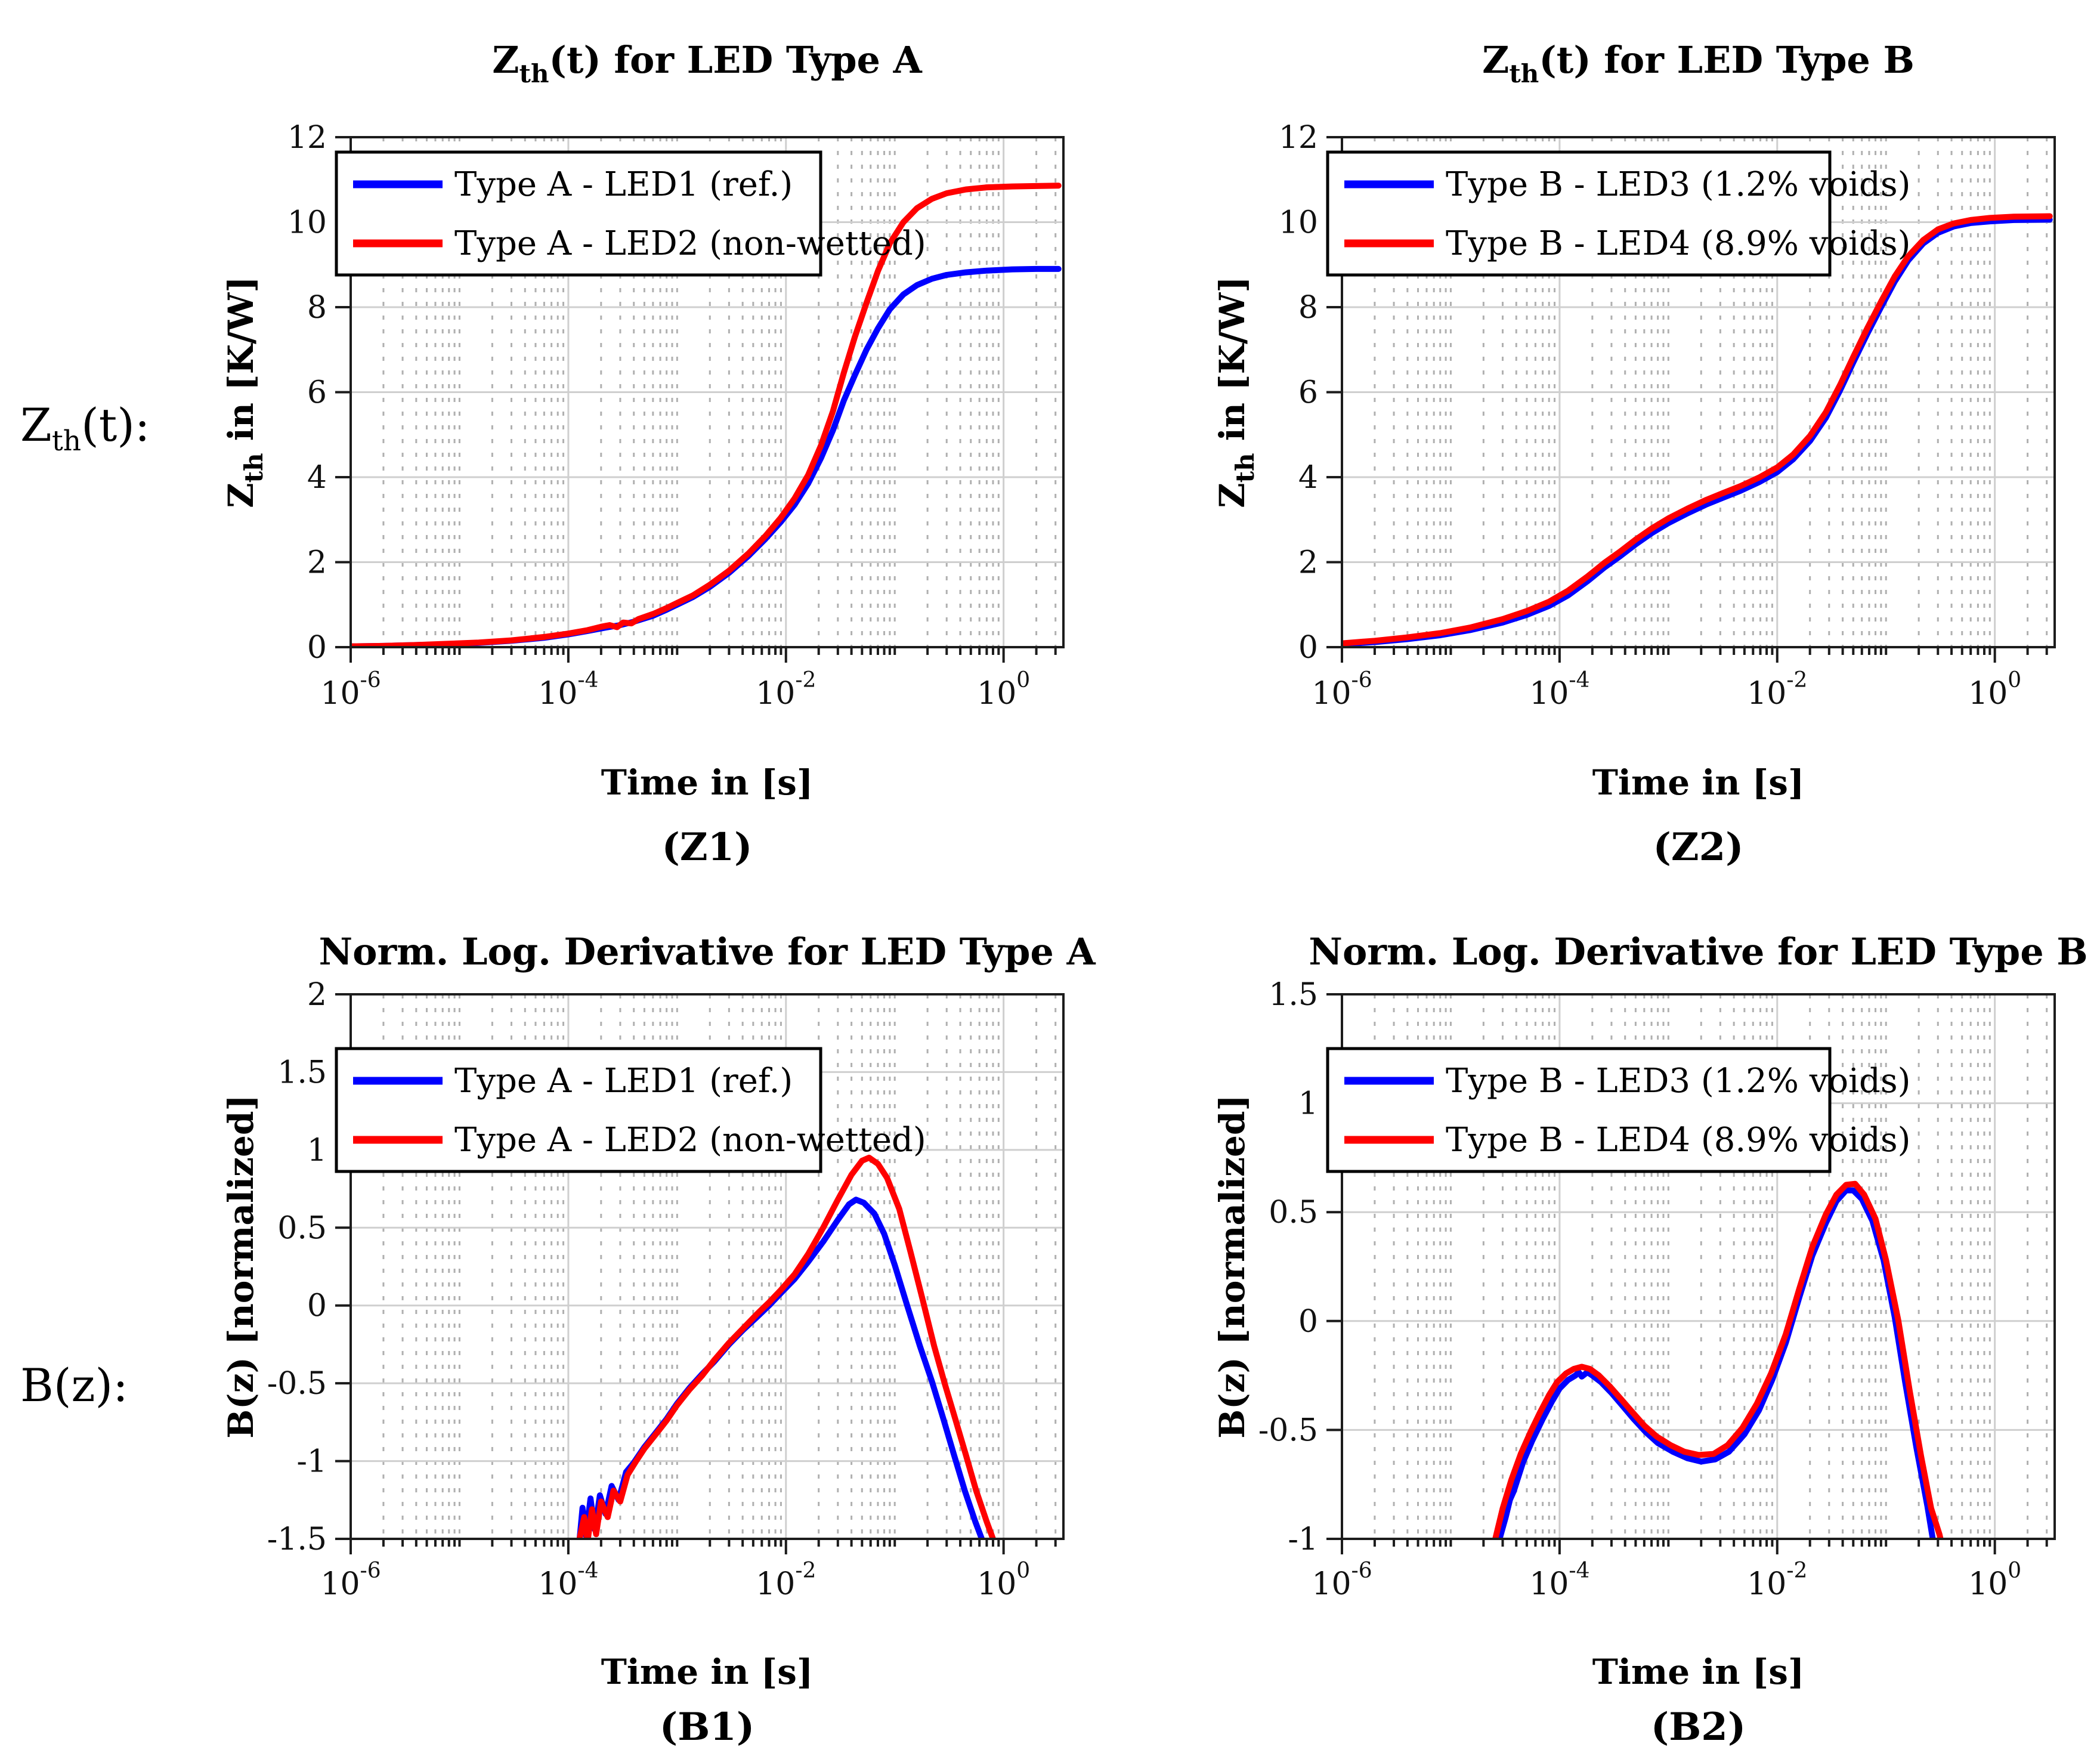 The height and width of the screenshot is (1753, 2100). What do you see at coordinates (36, 425) in the screenshot?
I see `row-label-zth-pre: Z` at bounding box center [36, 425].